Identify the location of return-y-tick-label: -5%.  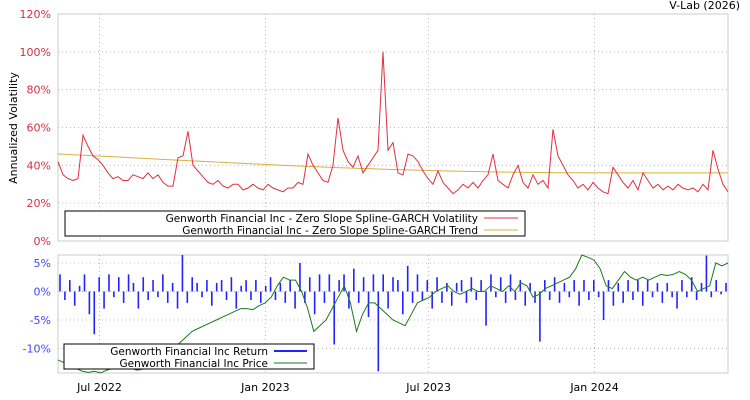
(40, 320).